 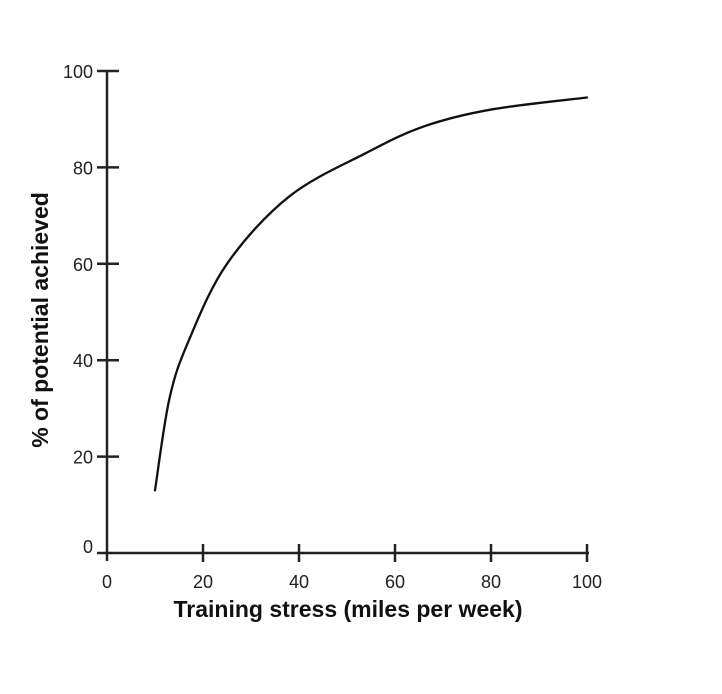 I want to click on y-tick-label: 40, so click(x=83, y=361).